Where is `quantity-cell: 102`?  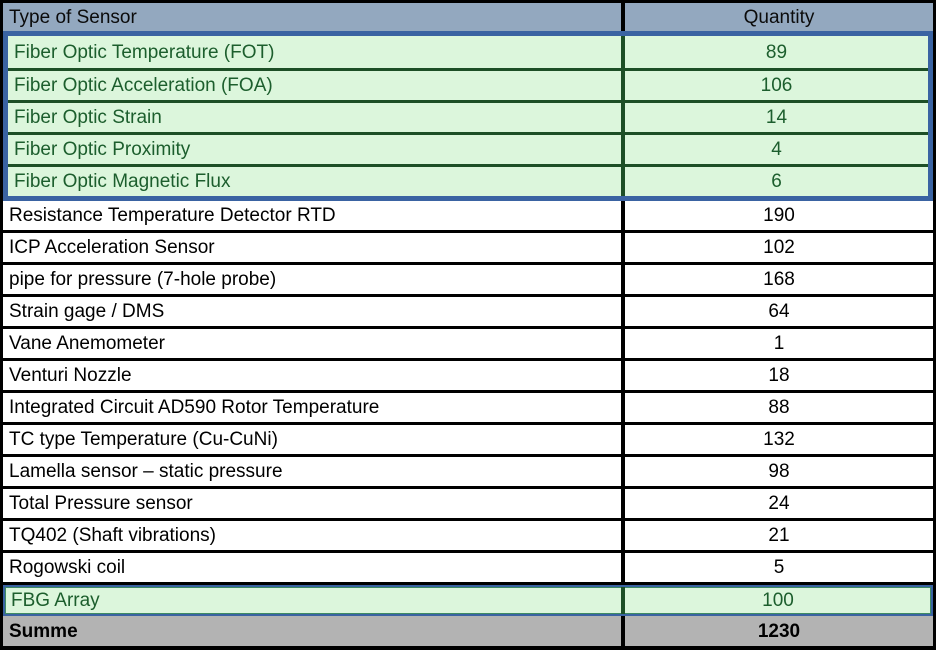
quantity-cell: 102 is located at coordinates (777, 247).